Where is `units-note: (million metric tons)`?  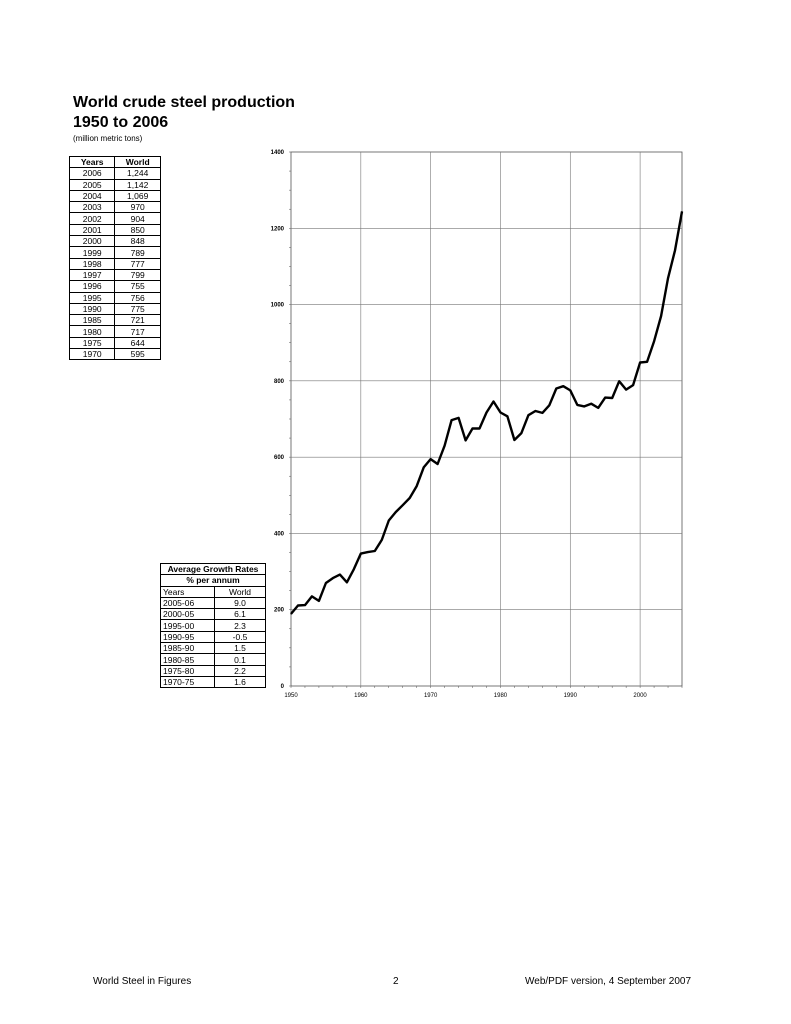 units-note: (million metric tons) is located at coordinates (108, 138).